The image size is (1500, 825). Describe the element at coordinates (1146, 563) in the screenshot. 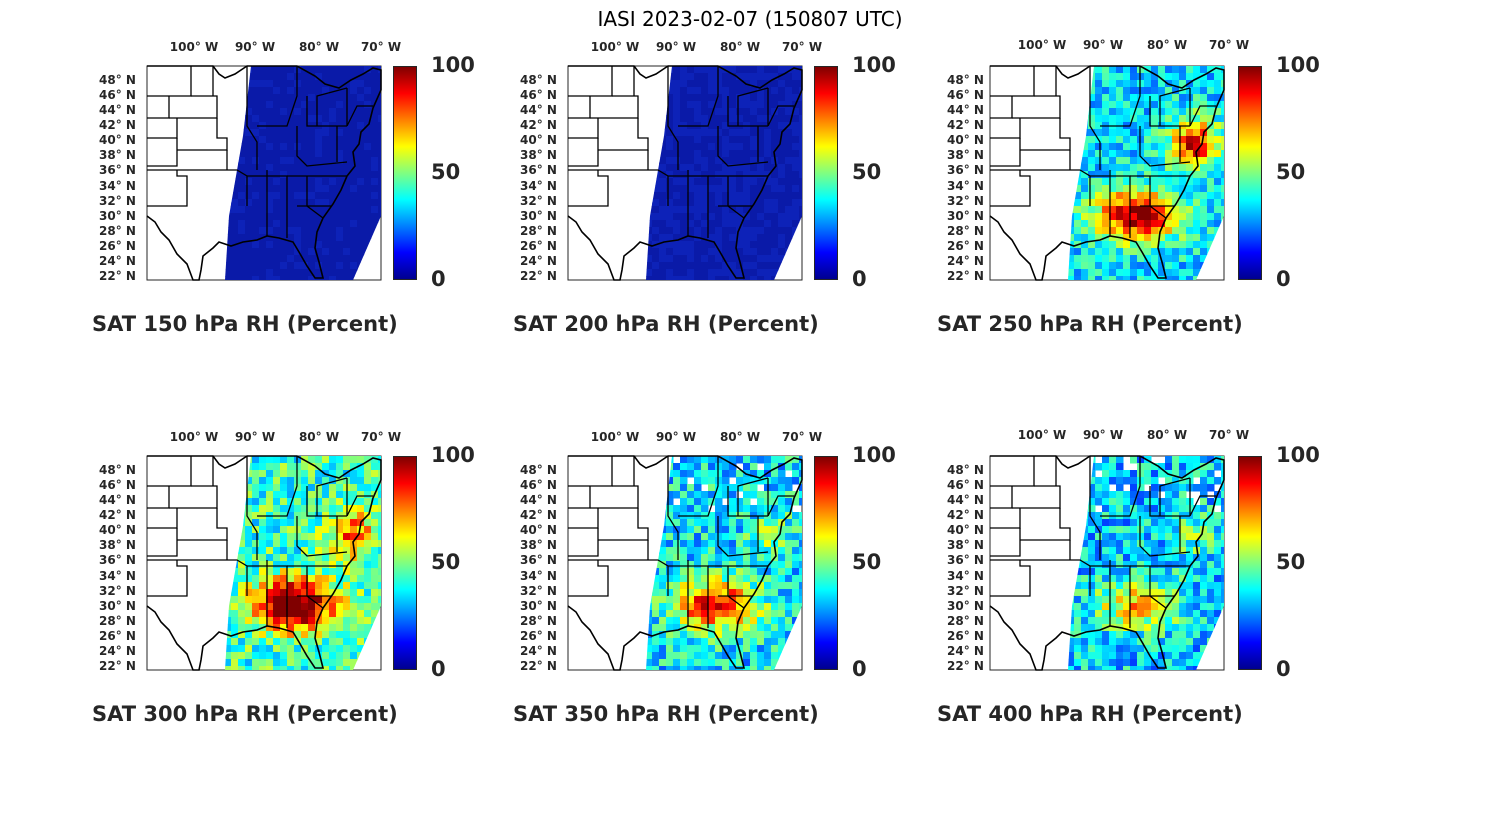

I see `satellite-swath` at that location.